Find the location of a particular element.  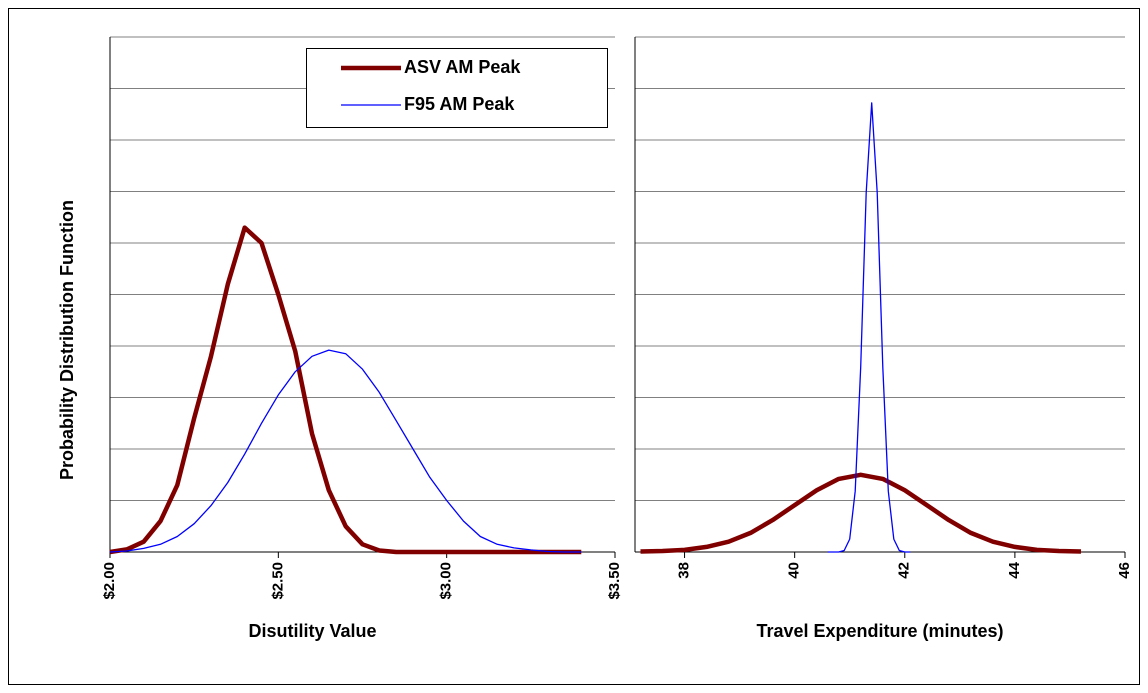

x-tick-label: 40 is located at coordinates (794, 570).